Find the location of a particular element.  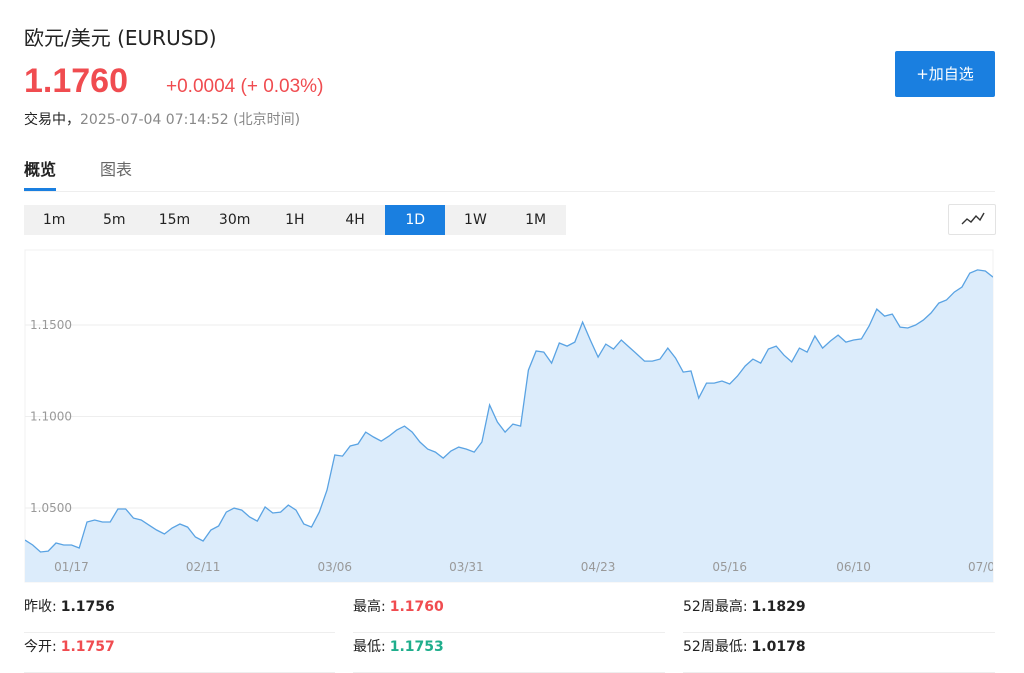

stat-item: 52周最低: 1.0178 is located at coordinates (839, 652).